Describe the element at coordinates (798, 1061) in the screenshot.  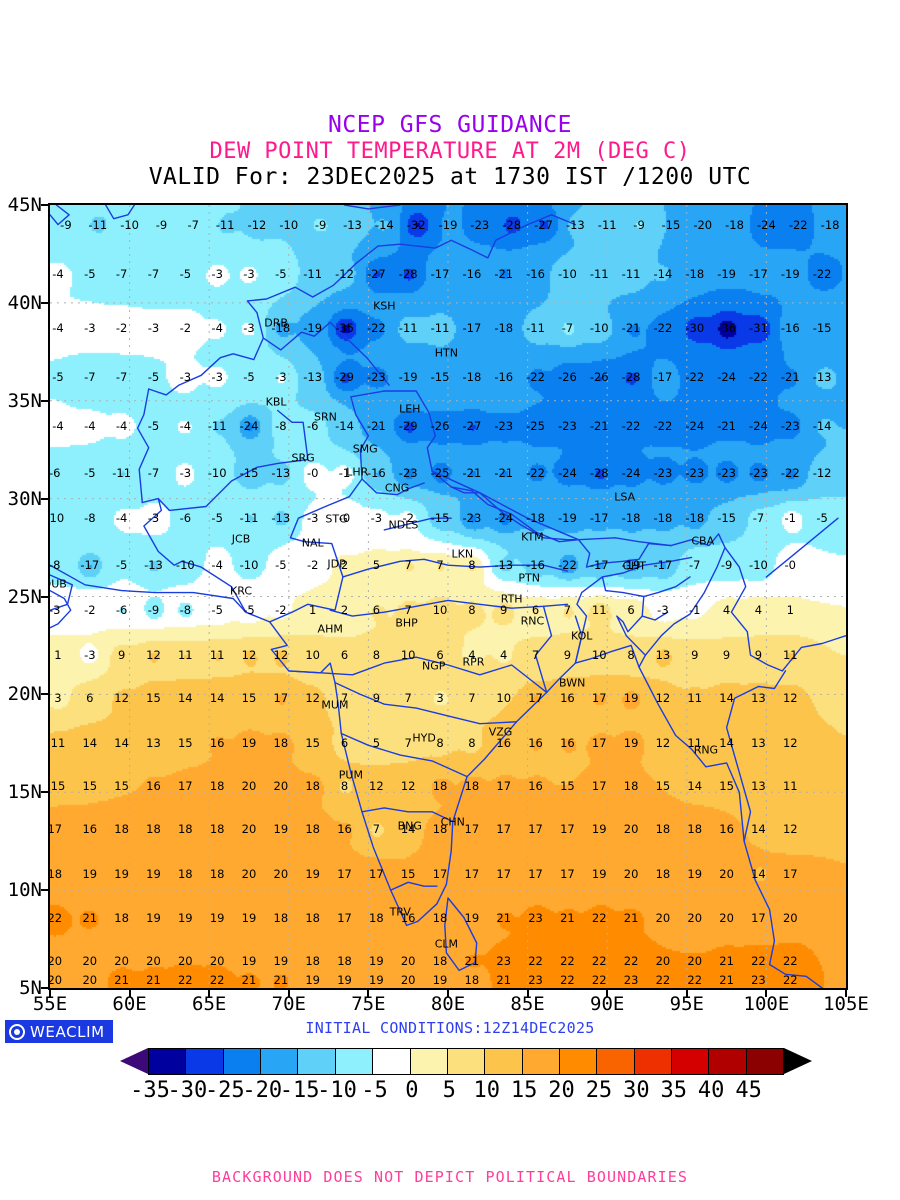
I see `colorbar-over-arrow` at that location.